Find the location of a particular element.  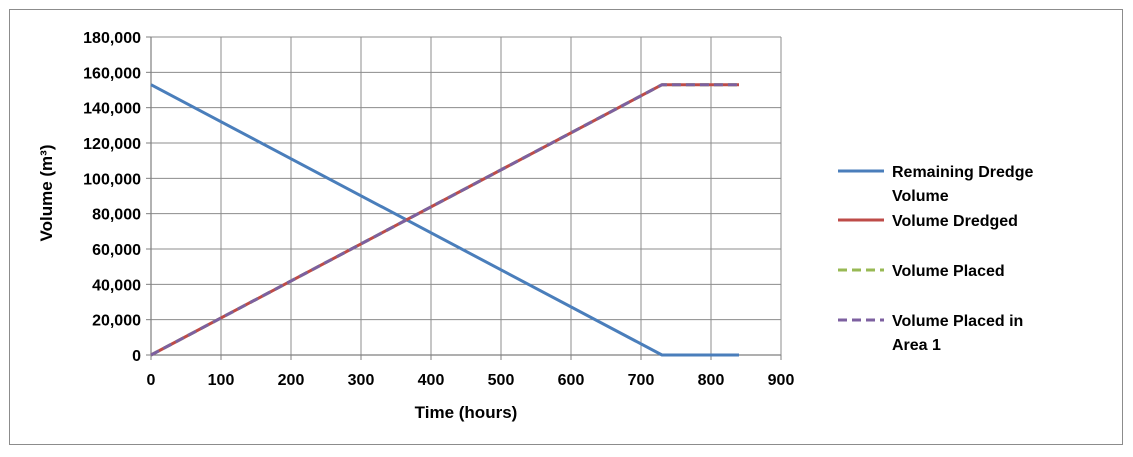

y-tick-label: 60,000 is located at coordinates (116, 250).